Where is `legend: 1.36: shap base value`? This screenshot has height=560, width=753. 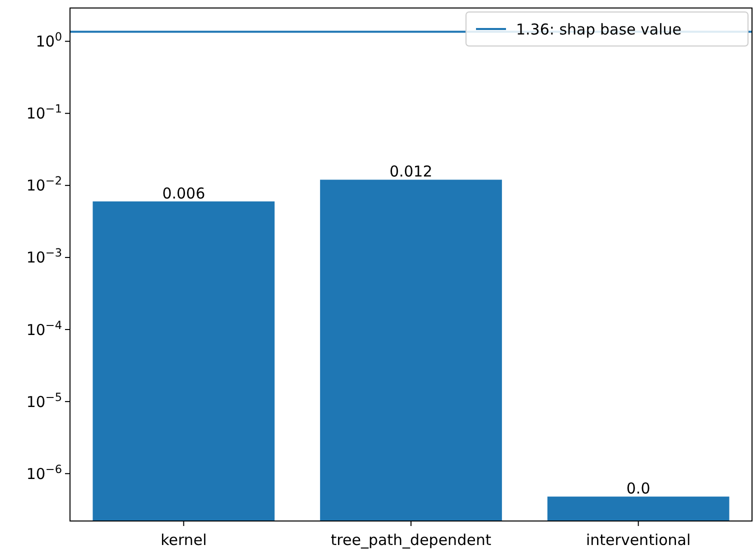 legend: 1.36: shap base value is located at coordinates (607, 29).